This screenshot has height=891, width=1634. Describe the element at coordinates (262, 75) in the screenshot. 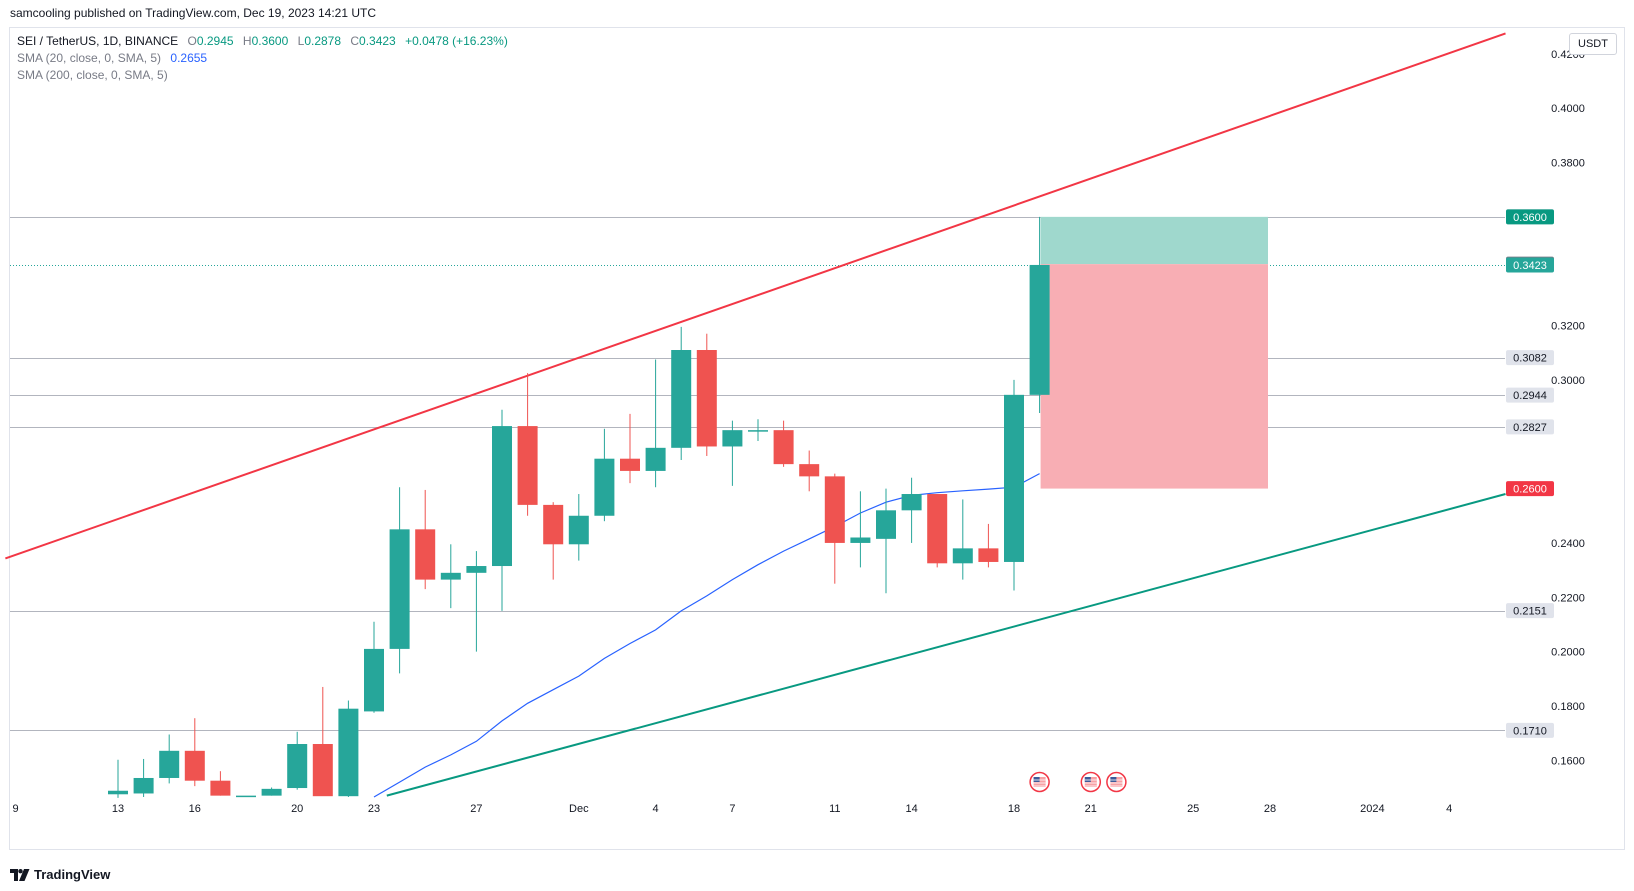

I see `sma200-row: SMA (200, close, 0, SMA, 5)` at that location.